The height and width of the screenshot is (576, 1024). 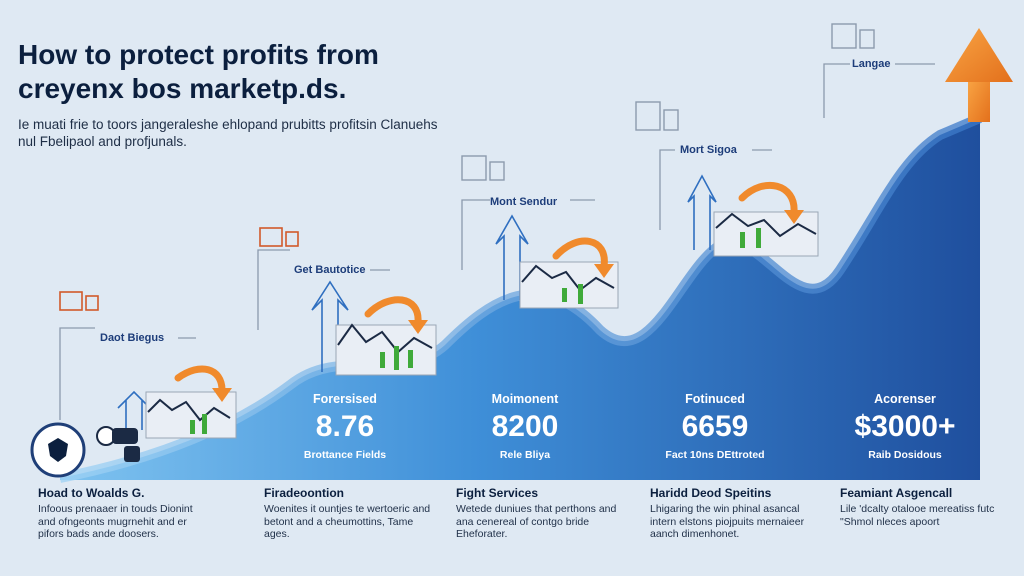 I want to click on stat-value: 8.76, so click(x=345, y=426).